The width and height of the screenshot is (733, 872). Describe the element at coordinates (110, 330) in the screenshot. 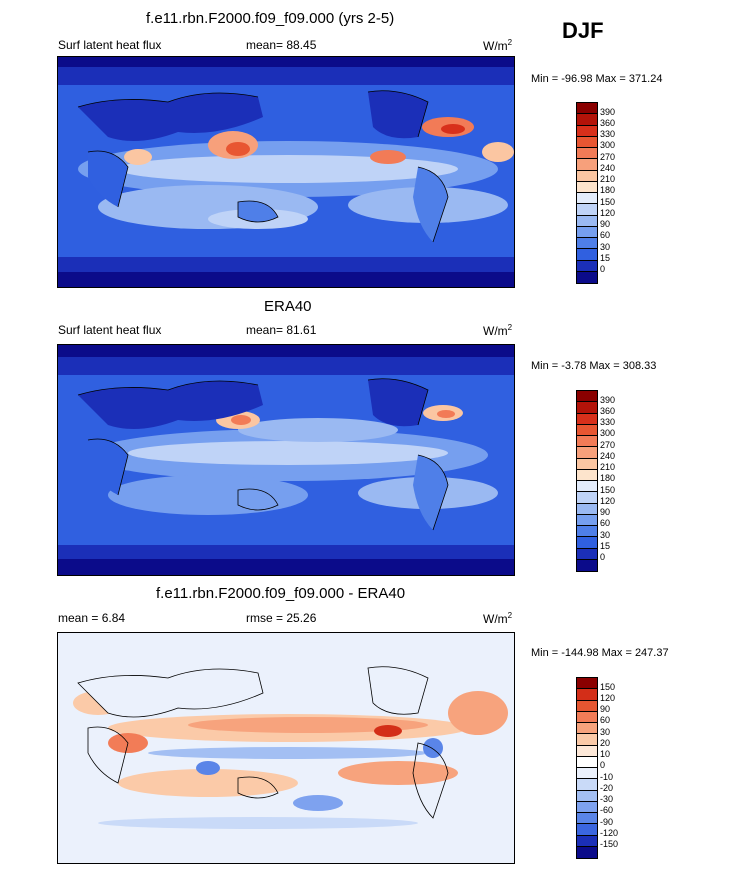

I see `panel-2-variable-label: Surf latent heat flux` at that location.